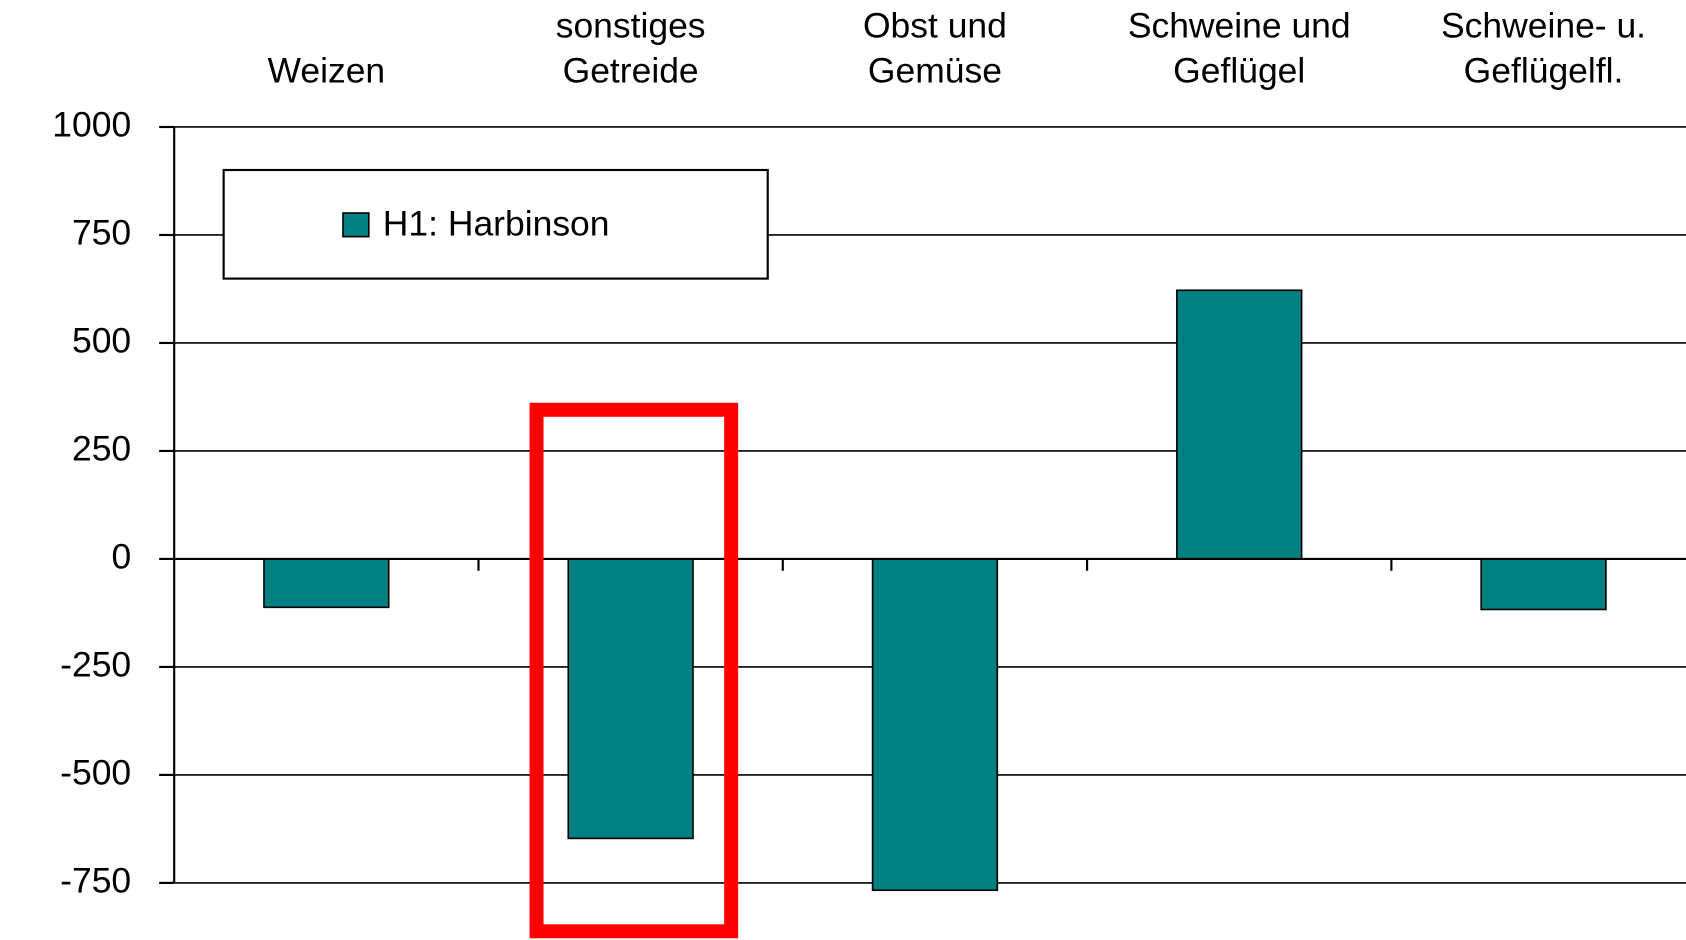 The height and width of the screenshot is (940, 1686). I want to click on legend-label: H1: Harbinson, so click(496, 223).